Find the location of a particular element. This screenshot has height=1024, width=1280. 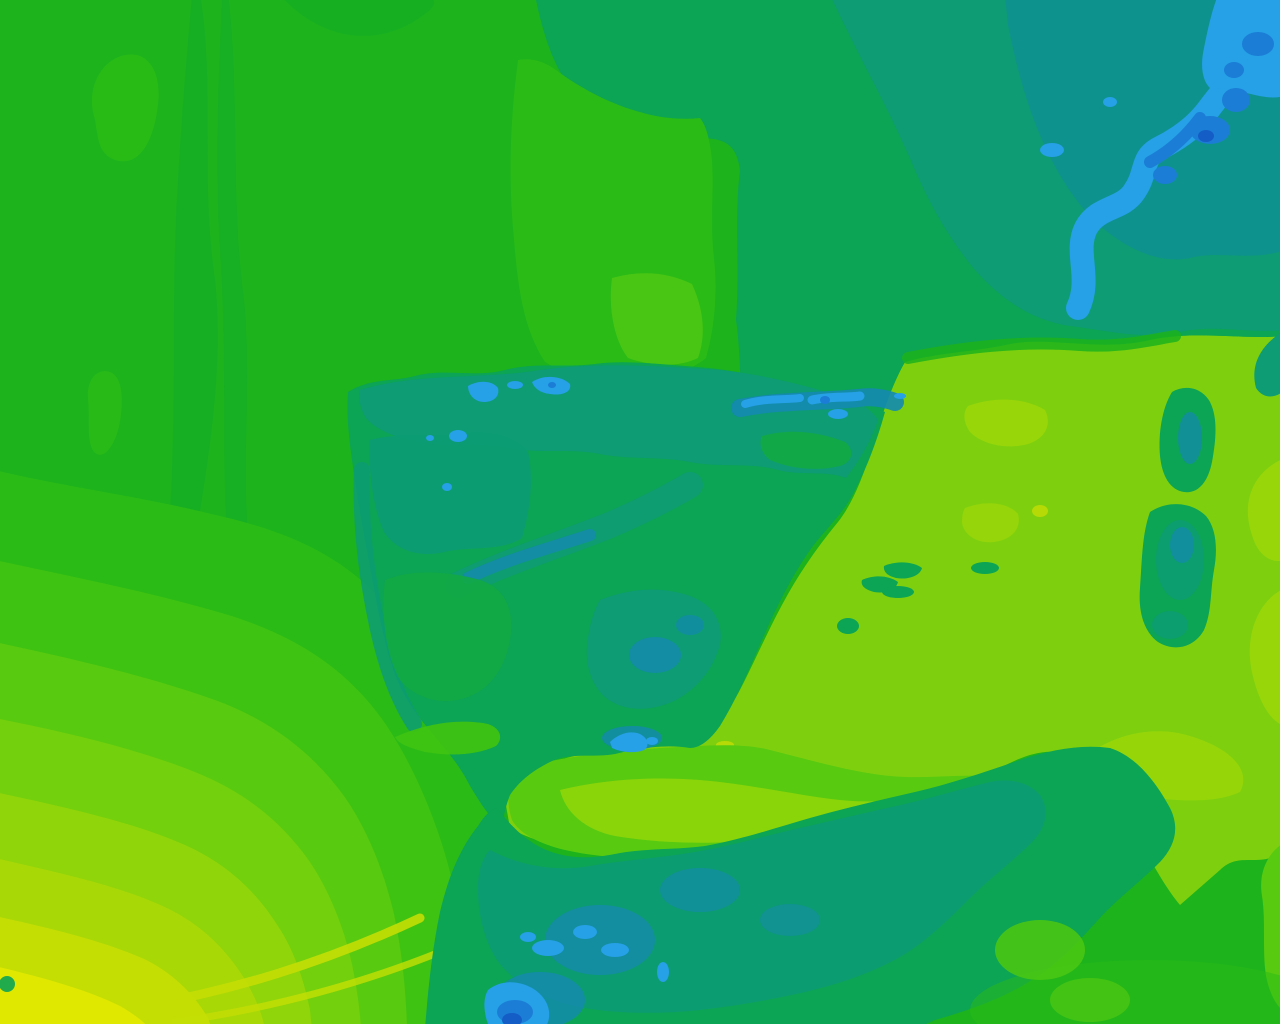

iberia-west-coast-cool-fringe is located at coordinates (387, 597).